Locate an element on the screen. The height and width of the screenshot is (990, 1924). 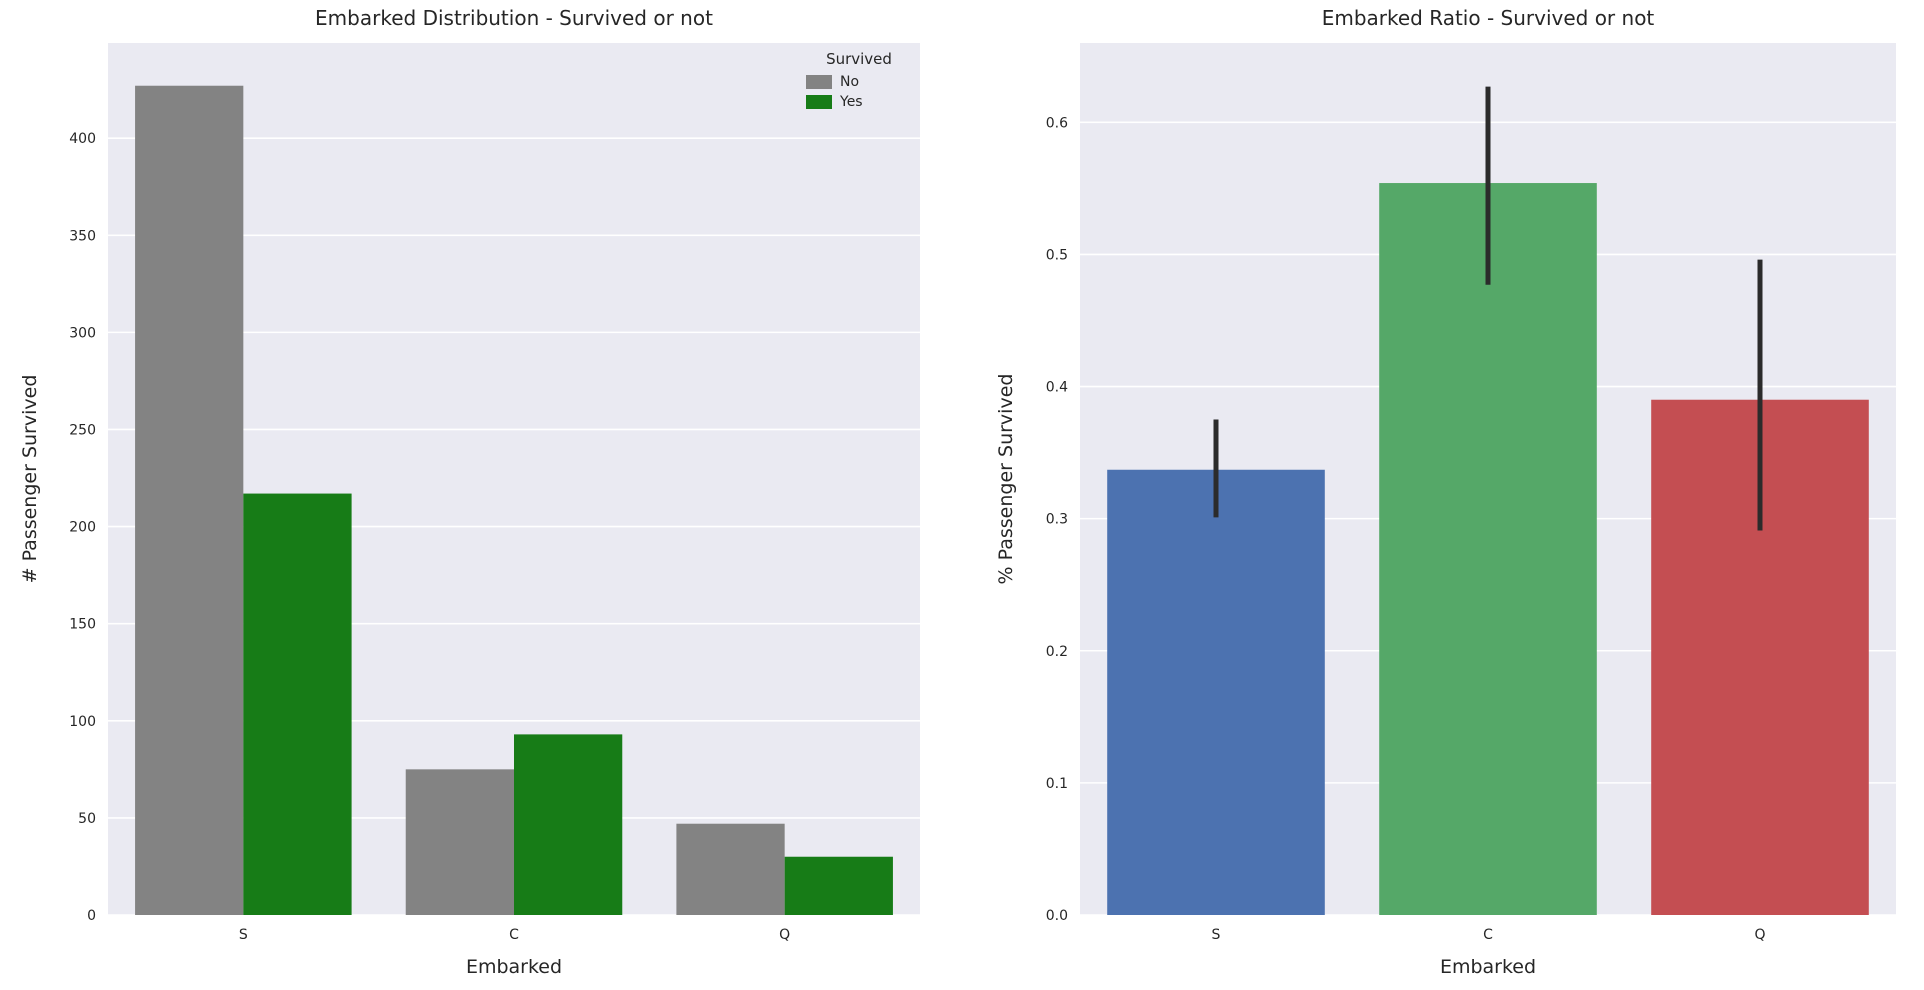
y-tick-label: 400 is located at coordinates (82, 139).